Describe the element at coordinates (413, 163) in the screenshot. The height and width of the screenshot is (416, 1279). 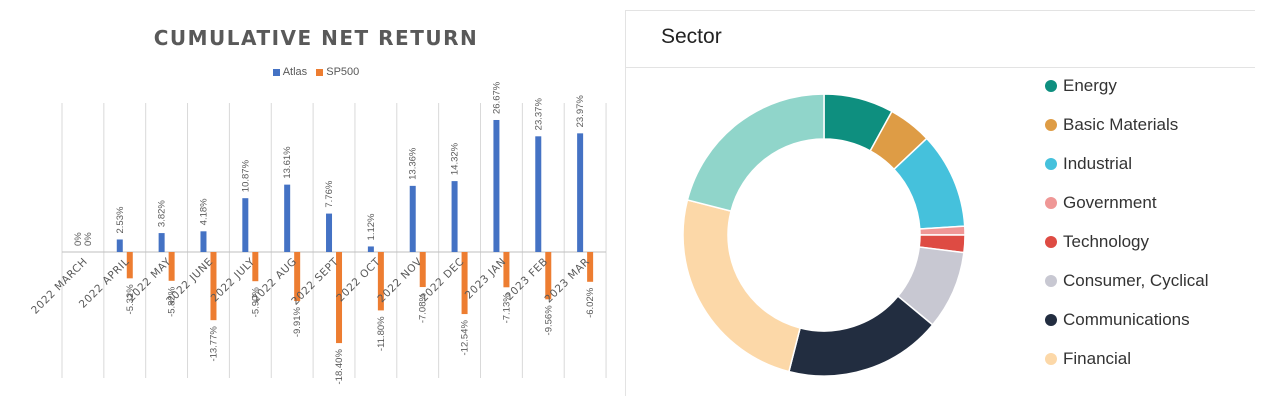
I see `value-label-atlas-2022-nov: 13.36%` at that location.